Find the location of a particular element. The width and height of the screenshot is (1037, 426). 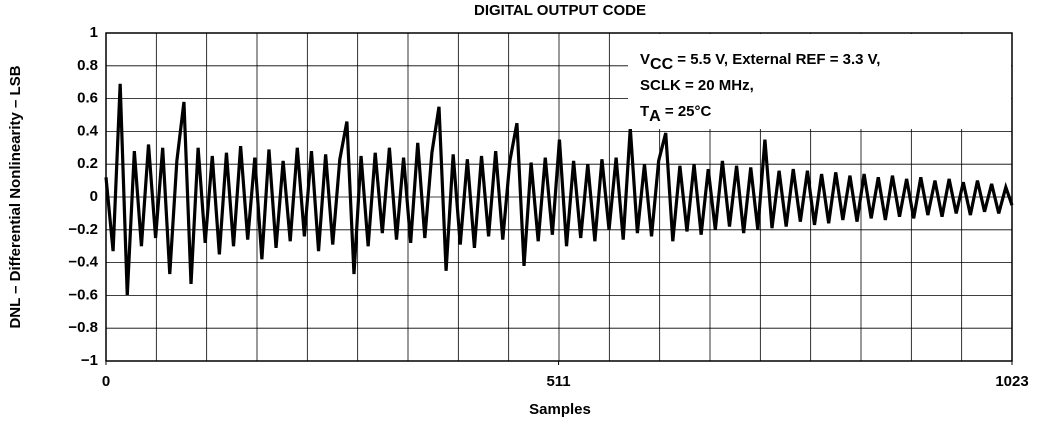

annotation-main: T is located at coordinates (644, 111).